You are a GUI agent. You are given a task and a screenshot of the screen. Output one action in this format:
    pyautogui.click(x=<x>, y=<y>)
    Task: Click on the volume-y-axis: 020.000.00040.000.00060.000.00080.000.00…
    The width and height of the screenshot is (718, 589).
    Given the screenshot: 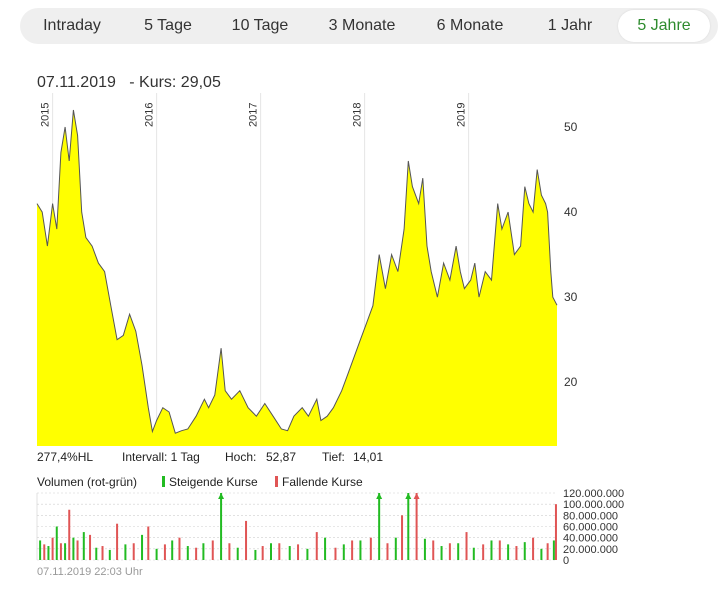 What is the action you would take?
    pyautogui.click(x=593, y=527)
    